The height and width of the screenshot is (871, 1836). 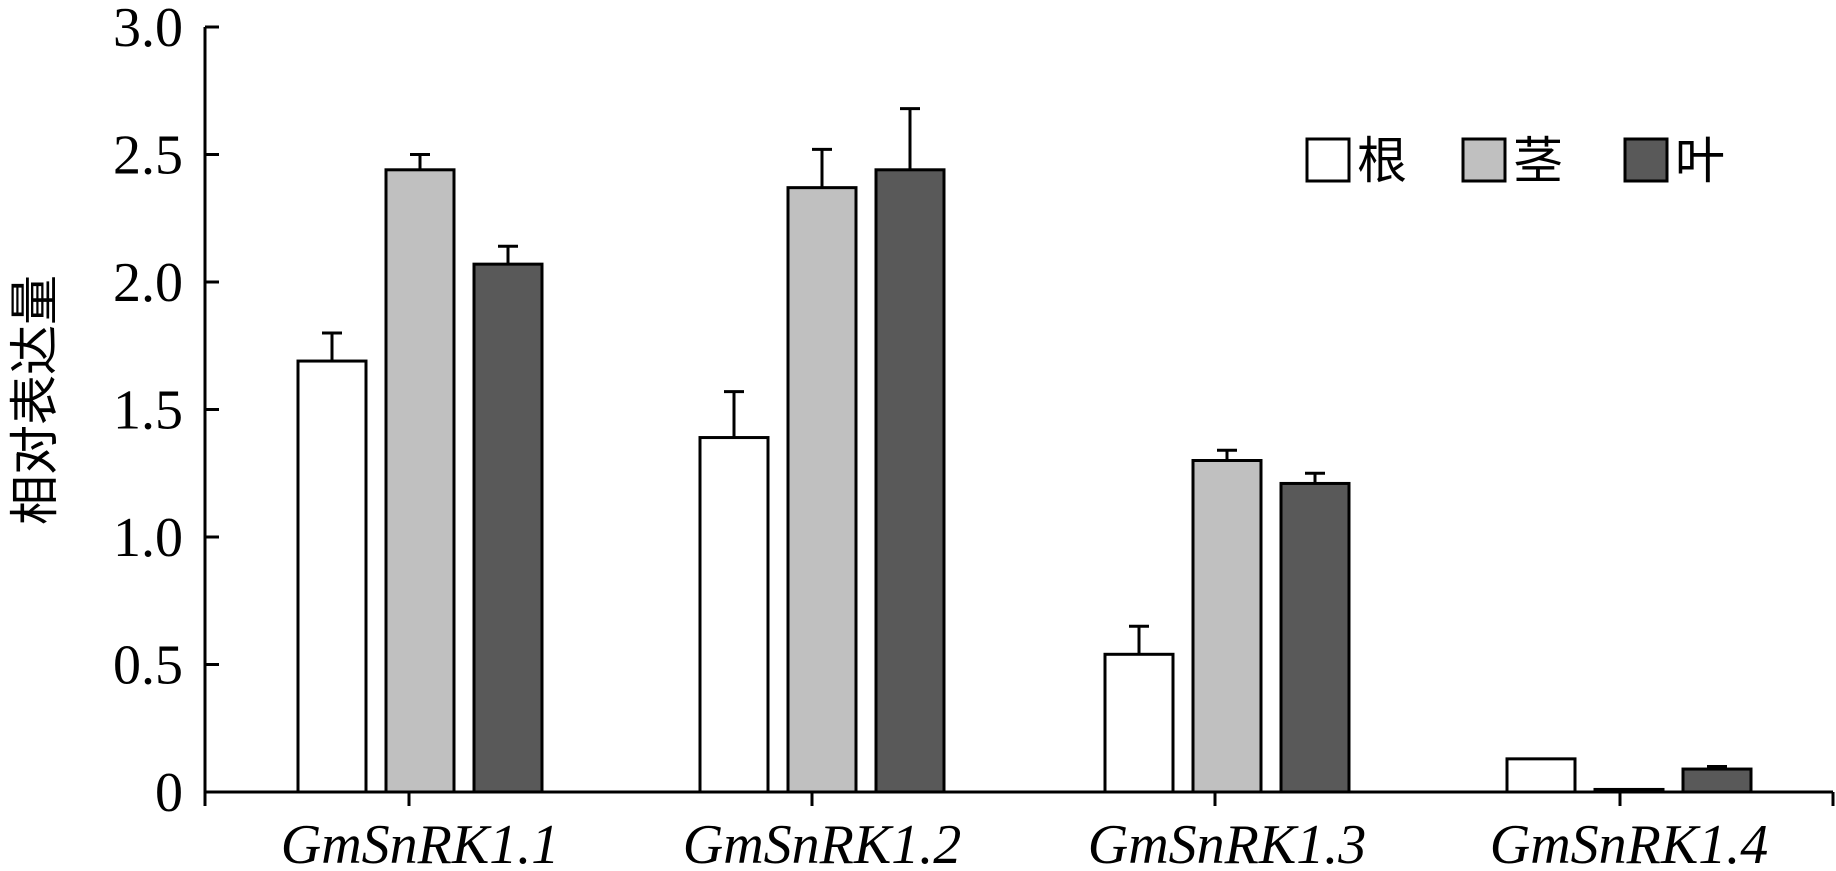 What do you see at coordinates (148, 283) in the screenshot?
I see `y-tick-label: 2.0` at bounding box center [148, 283].